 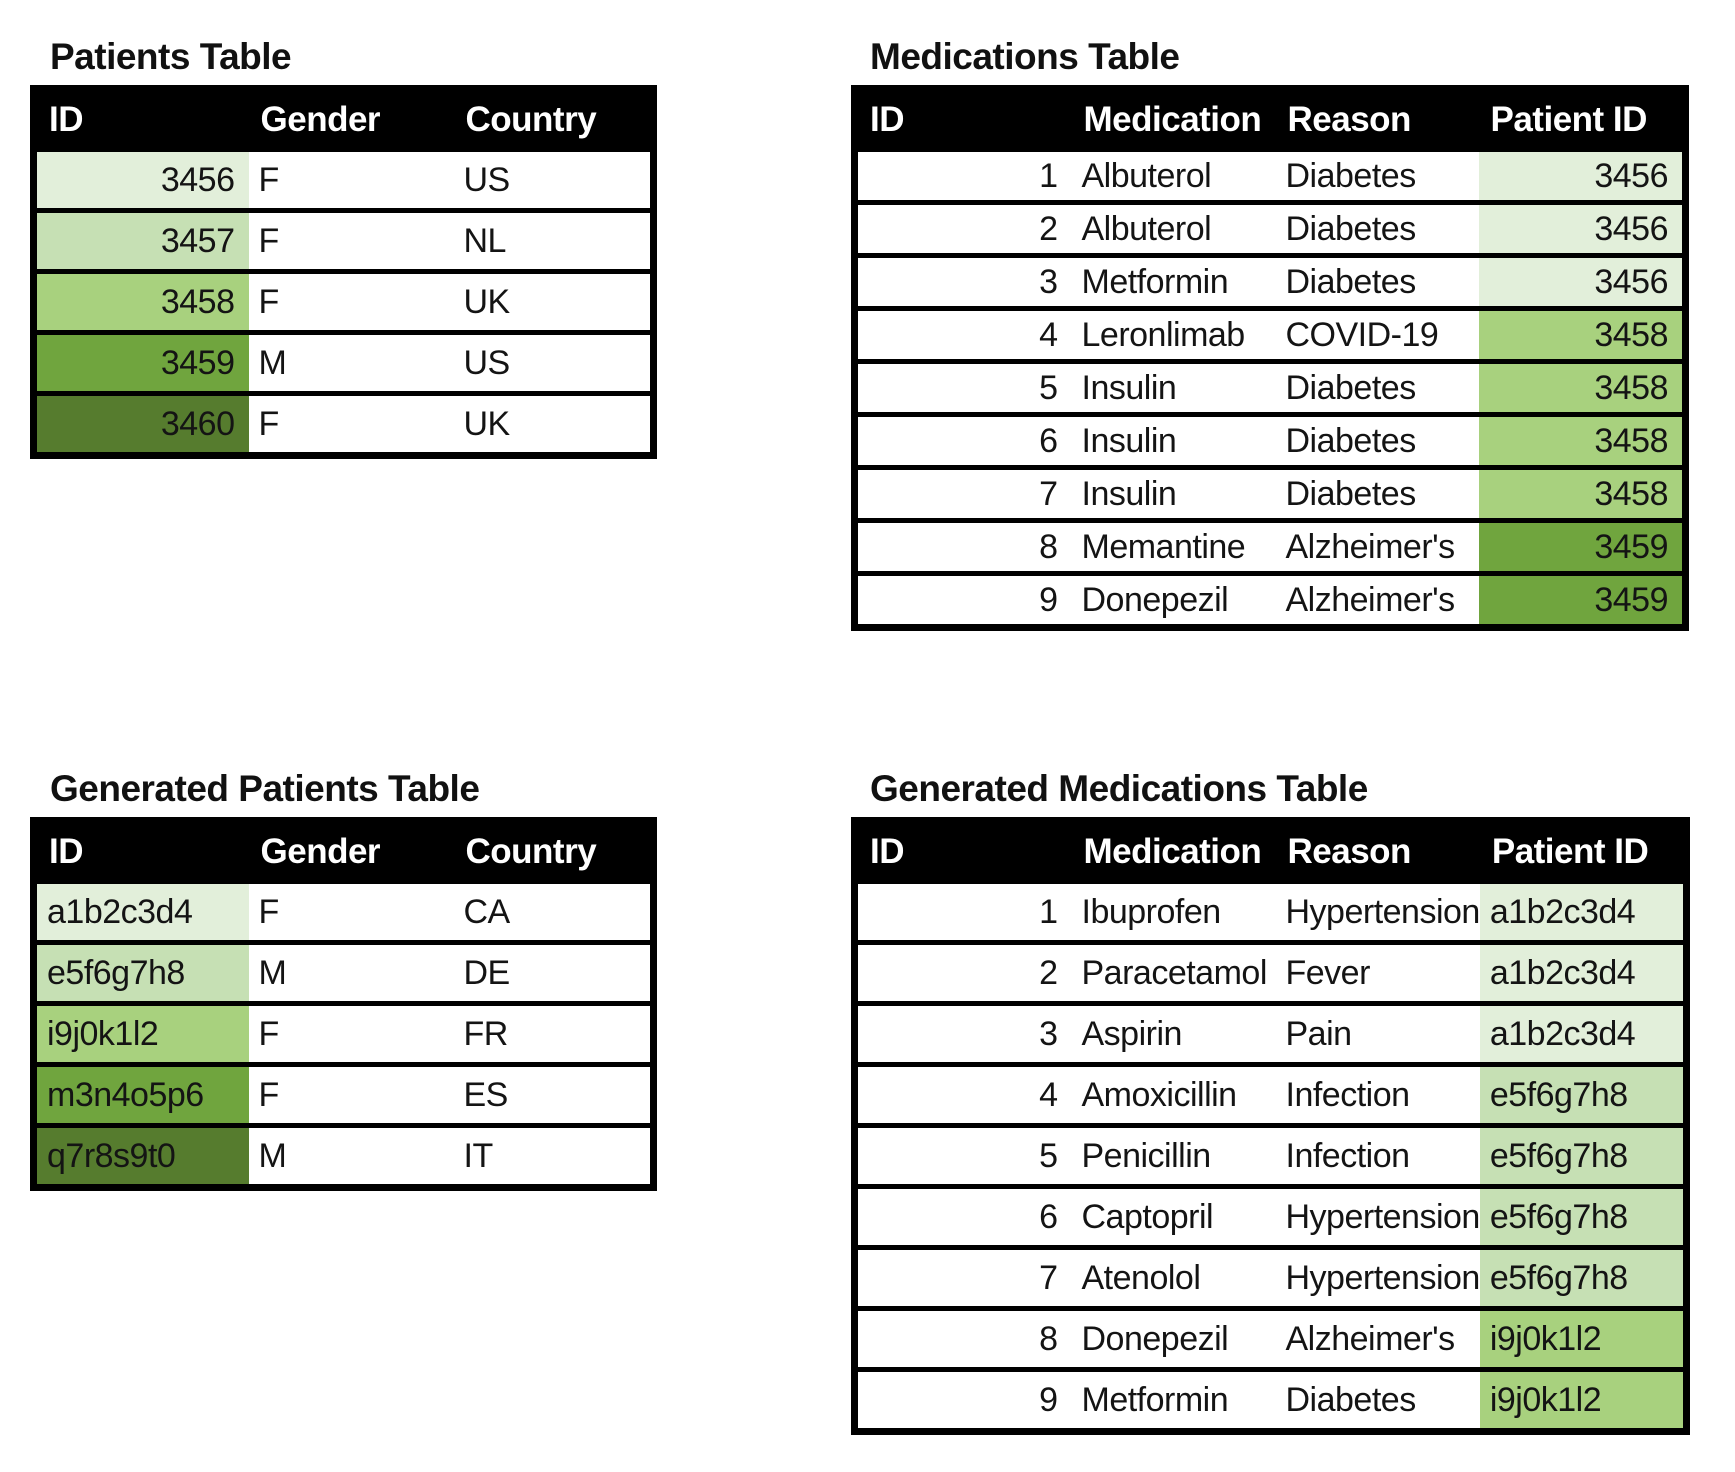 What do you see at coordinates (1173, 973) in the screenshot?
I see `cell-medication: Paracetamol` at bounding box center [1173, 973].